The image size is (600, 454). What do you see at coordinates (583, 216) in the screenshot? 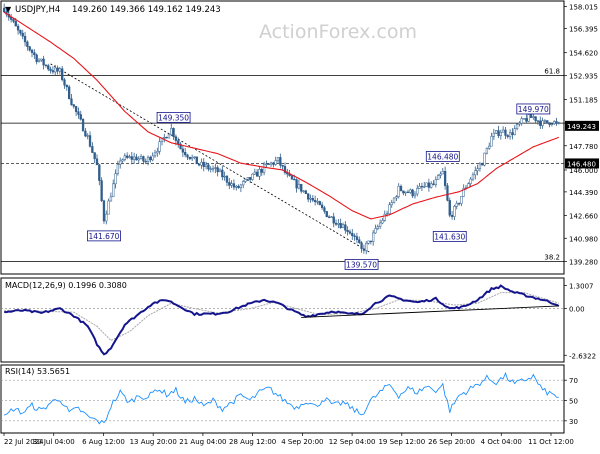
I see `price-axis-label: 142.660` at bounding box center [583, 216].